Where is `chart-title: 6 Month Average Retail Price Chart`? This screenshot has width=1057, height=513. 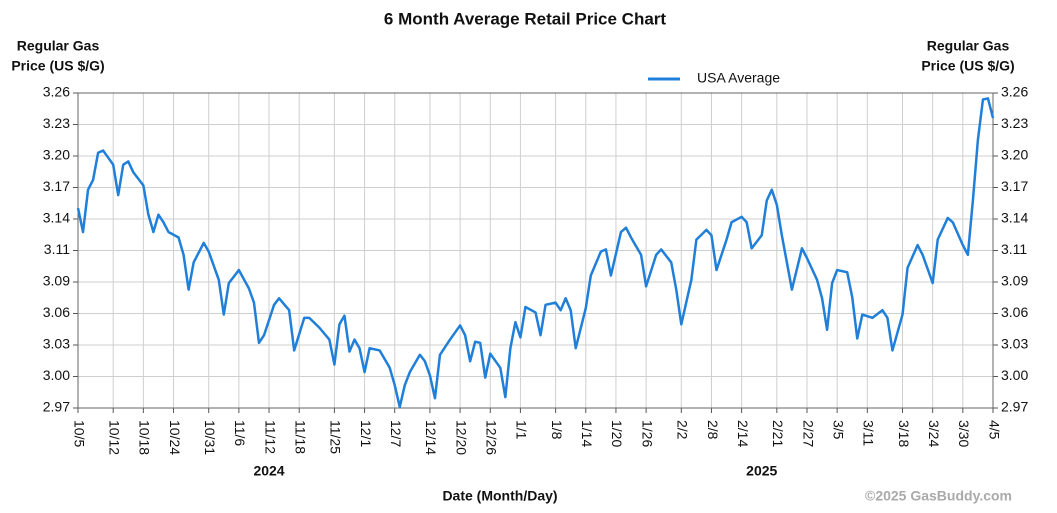
chart-title: 6 Month Average Retail Price Chart is located at coordinates (525, 18).